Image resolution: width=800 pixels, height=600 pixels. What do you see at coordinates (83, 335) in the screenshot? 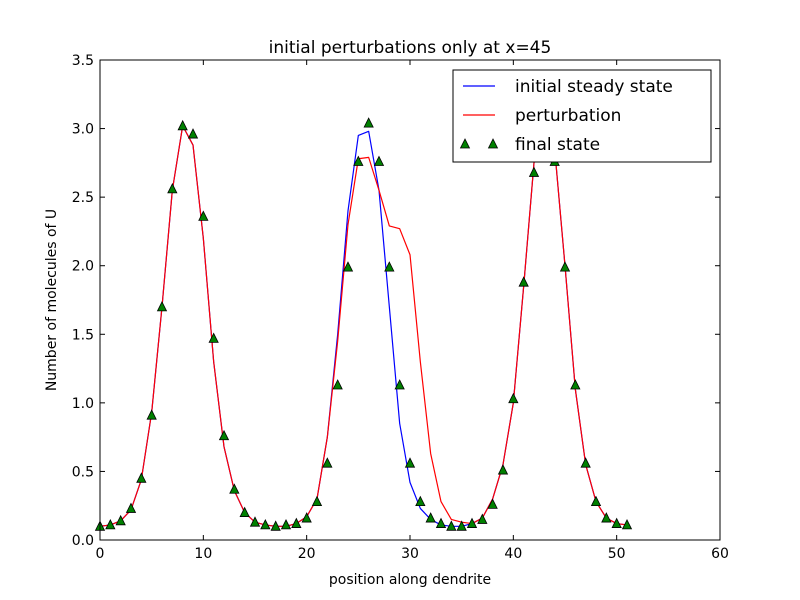
I see `y-tick-label: 1.5` at bounding box center [83, 335].